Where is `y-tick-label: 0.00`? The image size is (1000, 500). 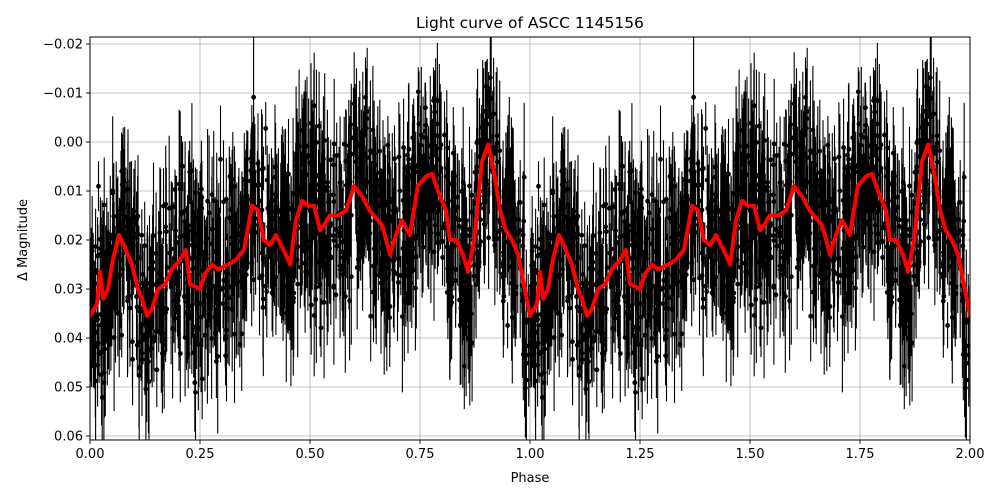
y-tick-label: 0.00 is located at coordinates (68, 143).